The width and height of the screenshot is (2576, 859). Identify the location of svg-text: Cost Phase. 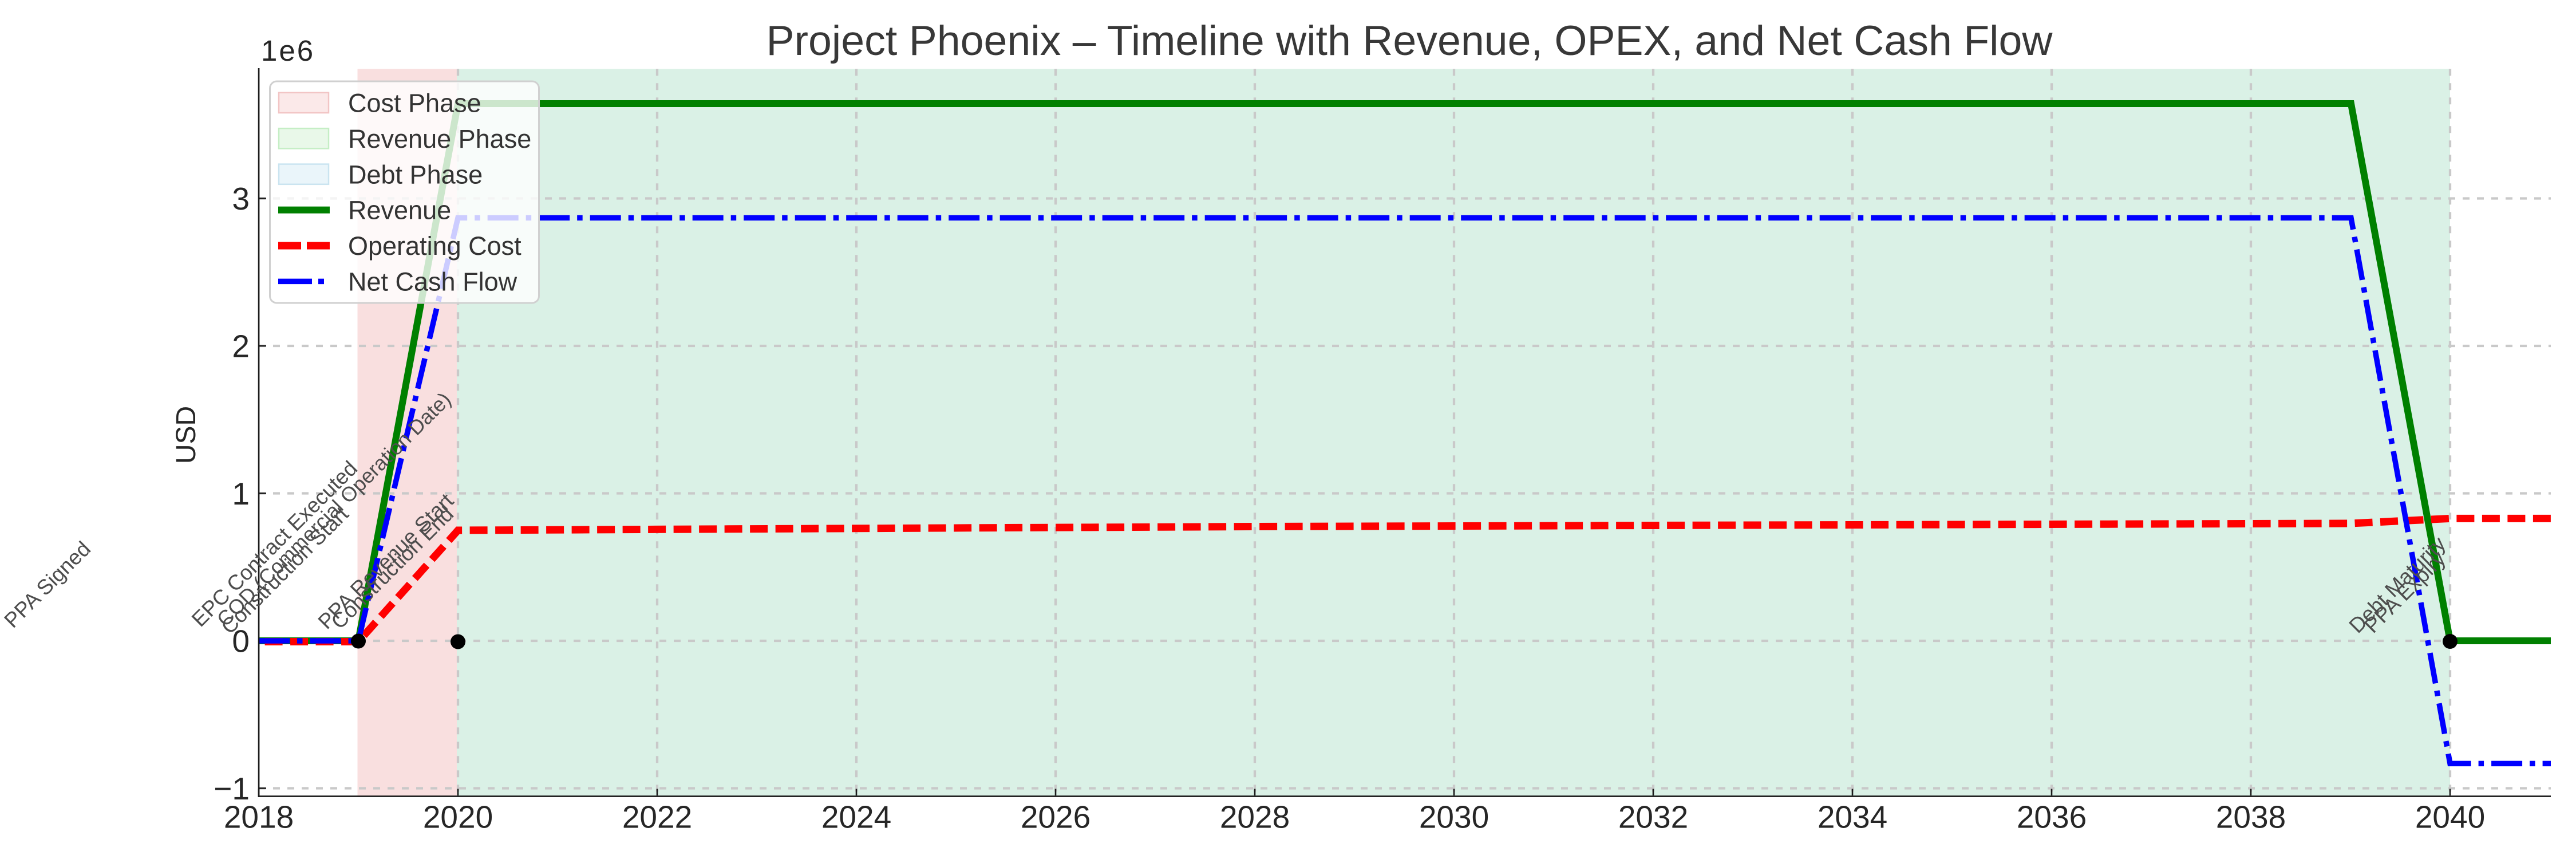
(414, 103).